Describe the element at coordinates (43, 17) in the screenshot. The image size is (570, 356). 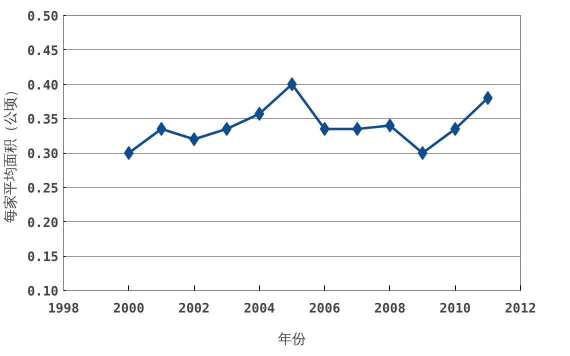
I see `y-tick-label: 0.50` at that location.